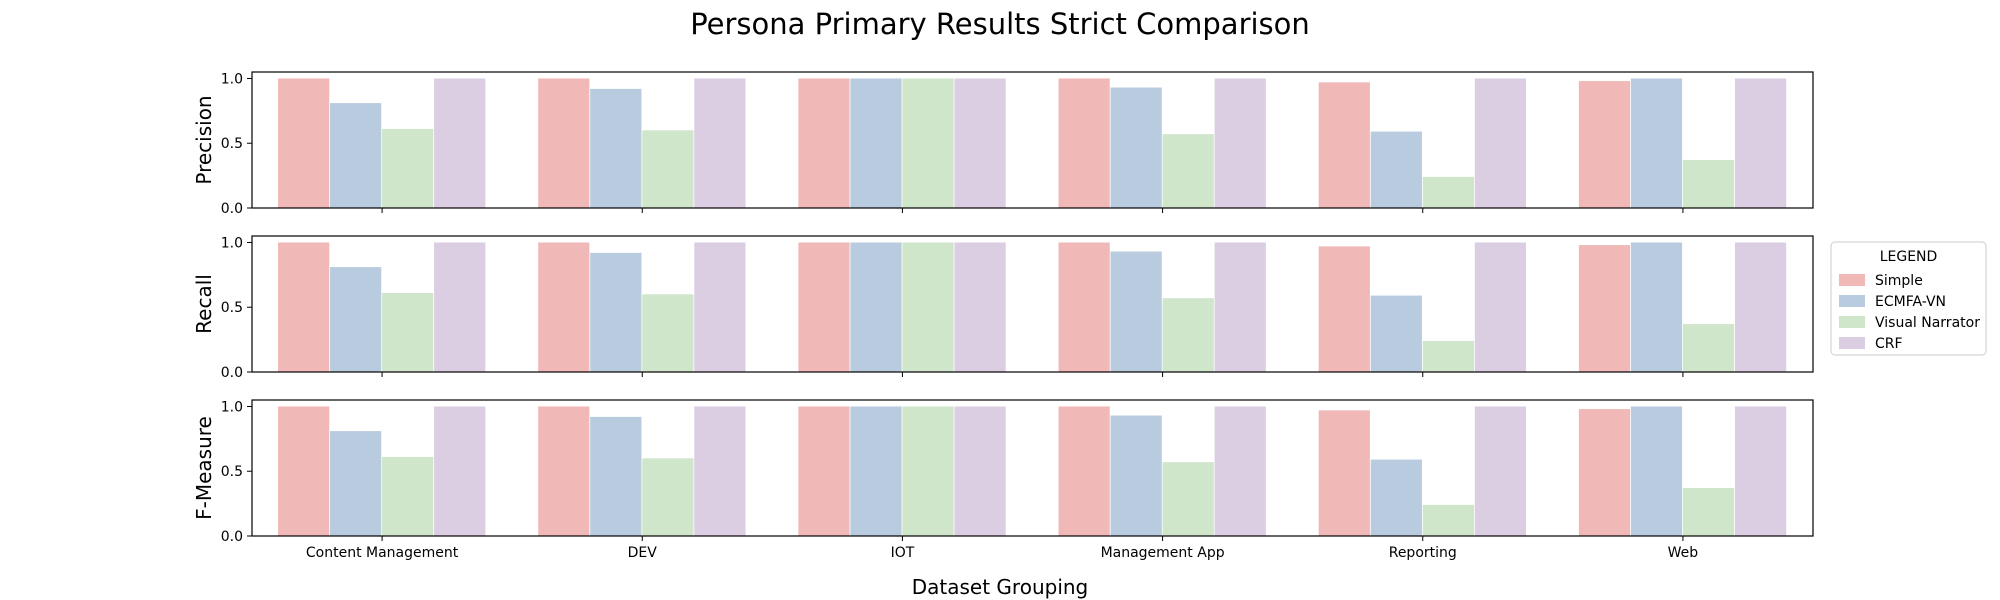 The height and width of the screenshot is (600, 2000). What do you see at coordinates (720, 307) in the screenshot?
I see `bar-recall-crf-dev` at bounding box center [720, 307].